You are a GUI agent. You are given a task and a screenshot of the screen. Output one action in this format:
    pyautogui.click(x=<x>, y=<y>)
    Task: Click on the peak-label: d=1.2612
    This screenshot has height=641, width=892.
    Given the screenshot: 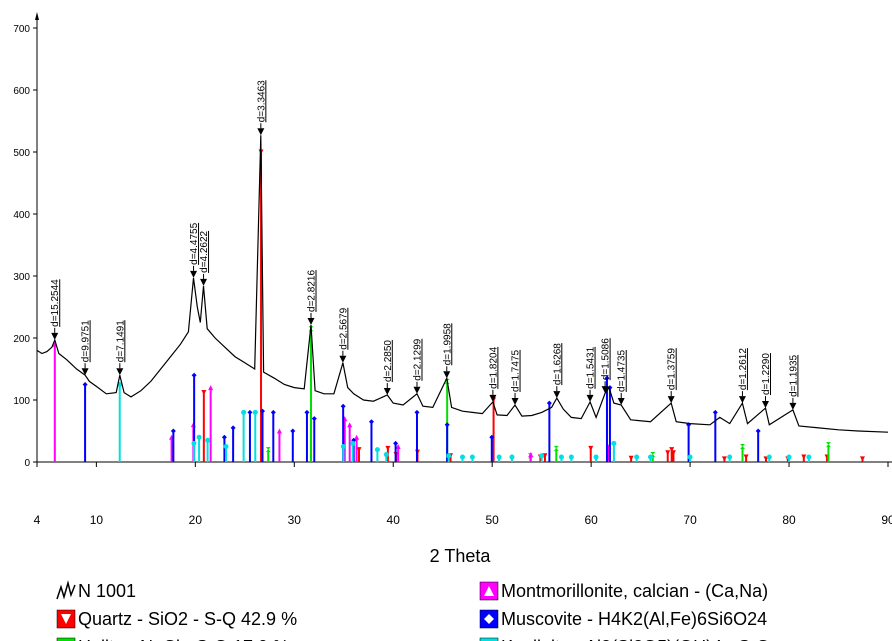 What is the action you would take?
    pyautogui.click(x=743, y=369)
    